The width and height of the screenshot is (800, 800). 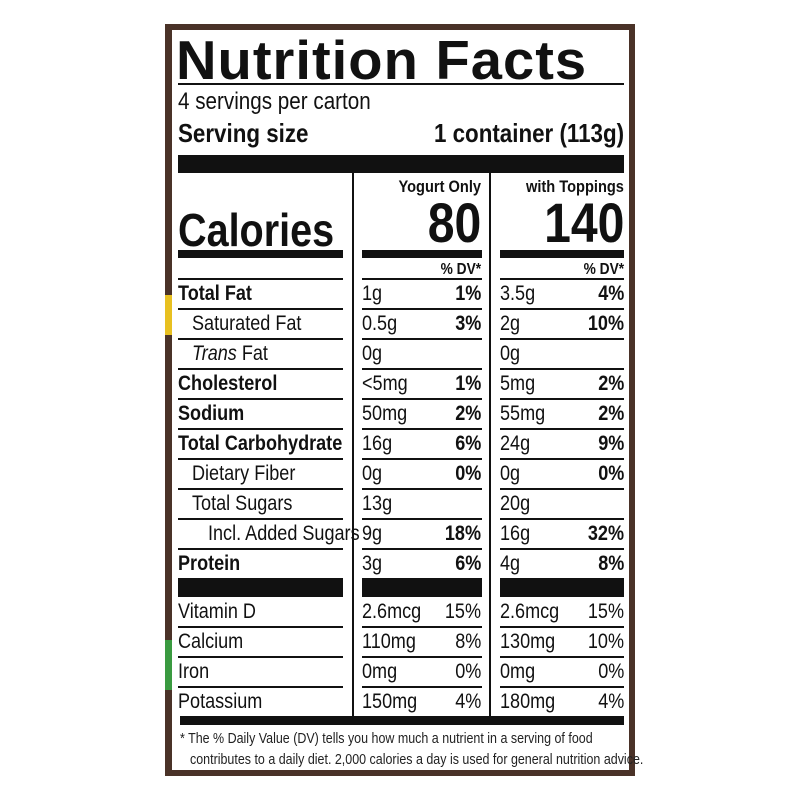 What do you see at coordinates (510, 323) in the screenshot?
I see `amount-with-toppings-text: 2g` at bounding box center [510, 323].